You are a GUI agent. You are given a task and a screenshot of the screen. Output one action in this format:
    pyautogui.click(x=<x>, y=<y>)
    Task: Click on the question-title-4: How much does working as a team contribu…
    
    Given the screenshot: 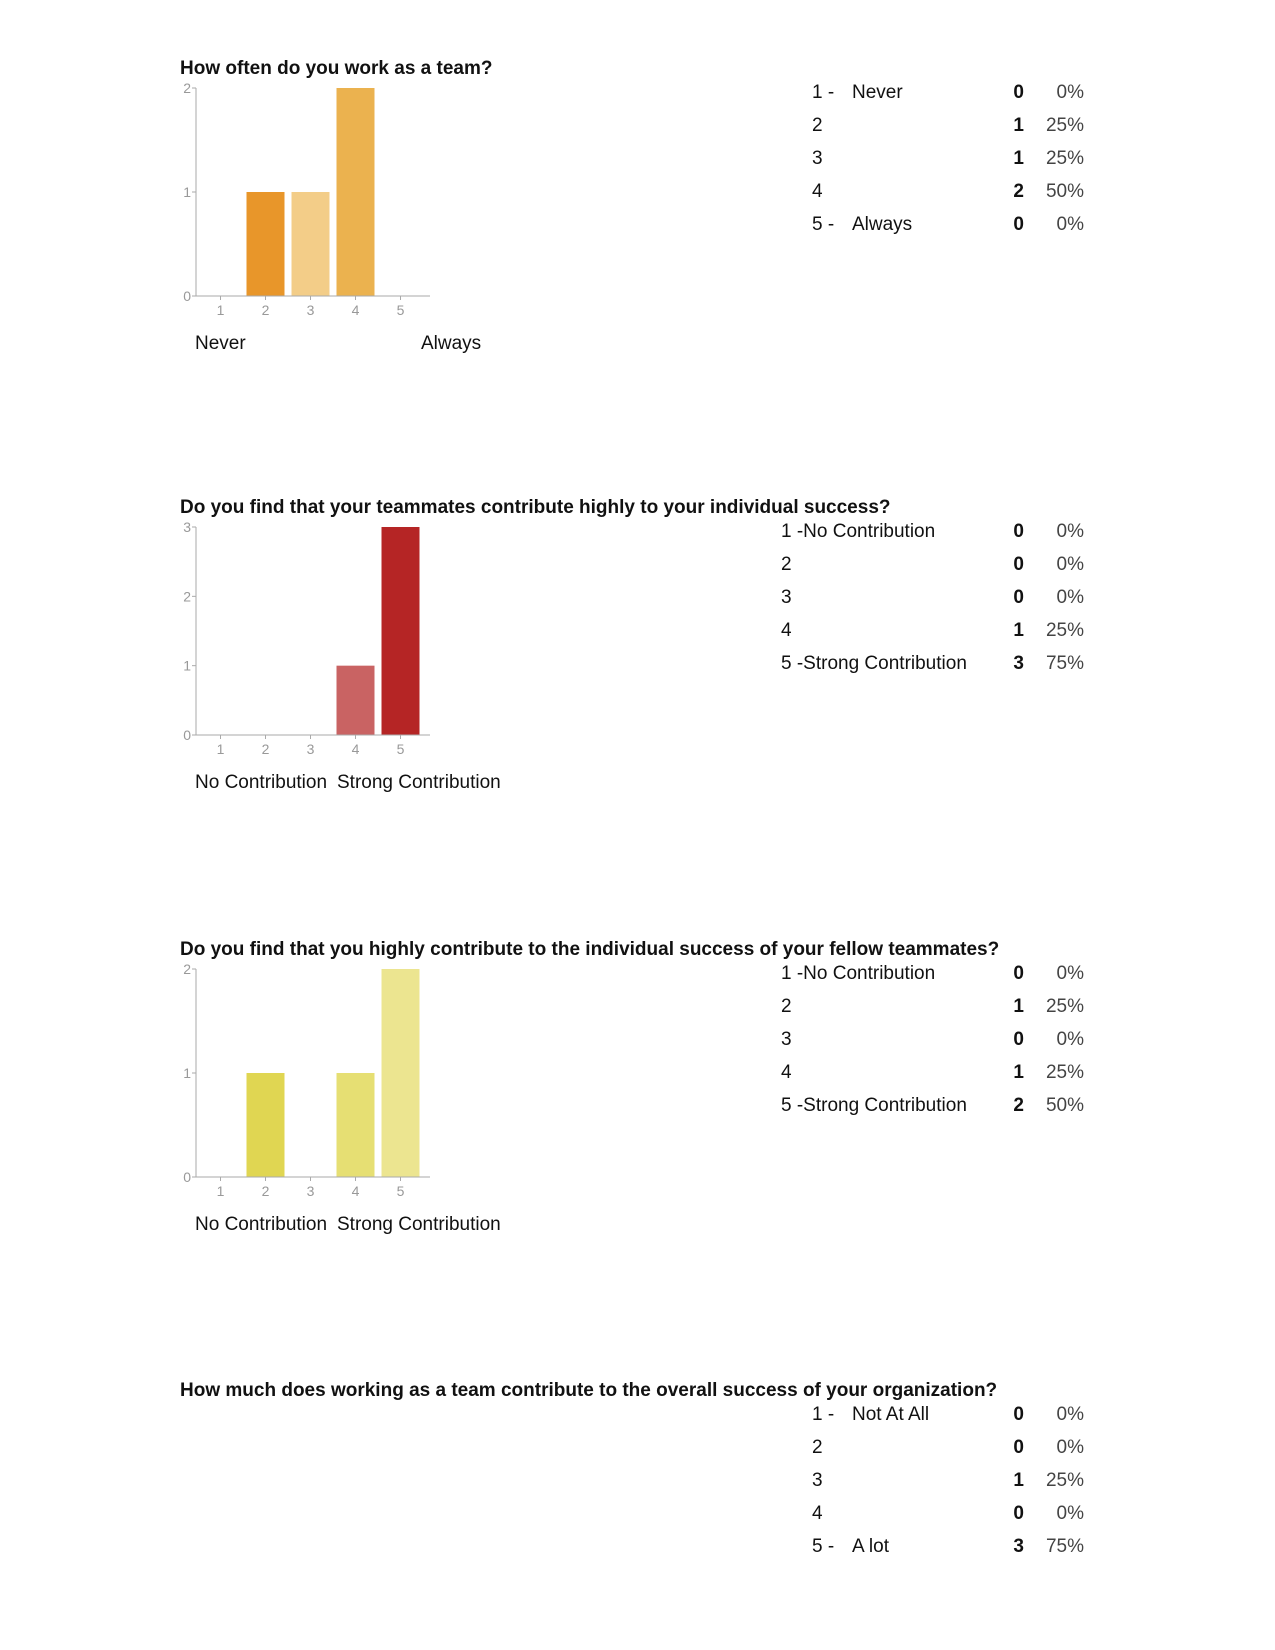 What is the action you would take?
    pyautogui.click(x=589, y=1390)
    